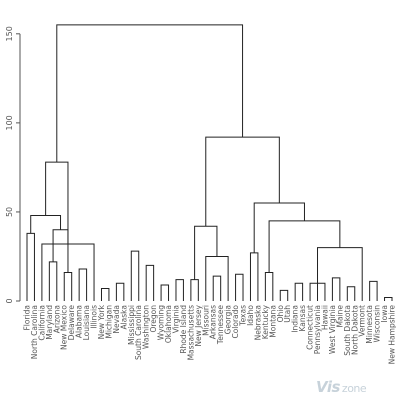 The width and height of the screenshot is (400, 400). Describe the element at coordinates (302, 318) in the screenshot. I see `leaf-label: Kansas` at that location.